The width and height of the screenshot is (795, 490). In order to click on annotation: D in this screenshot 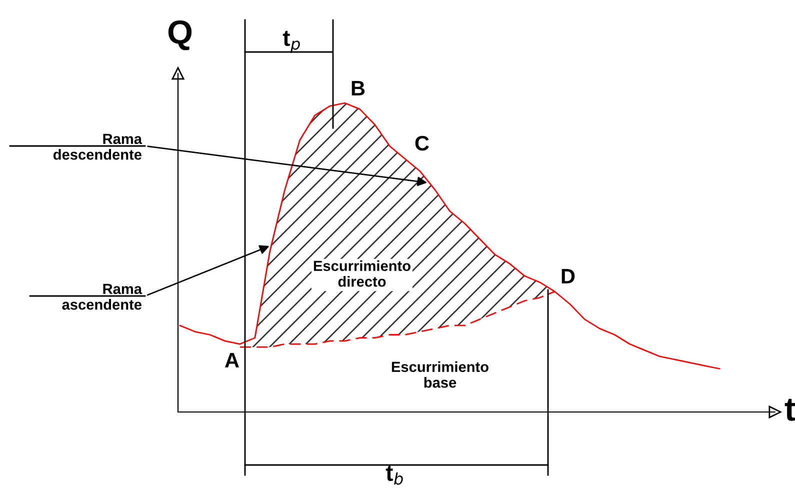, I will do `click(568, 276)`.